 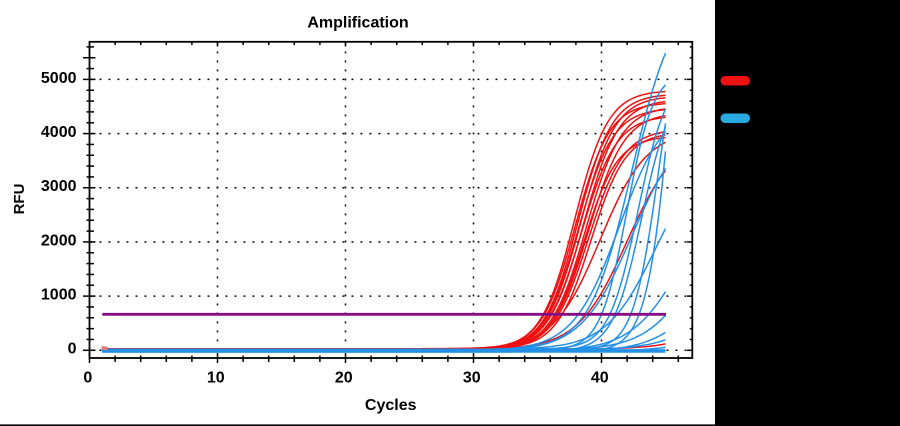 I want to click on svg-text: 40, so click(x=600, y=377).